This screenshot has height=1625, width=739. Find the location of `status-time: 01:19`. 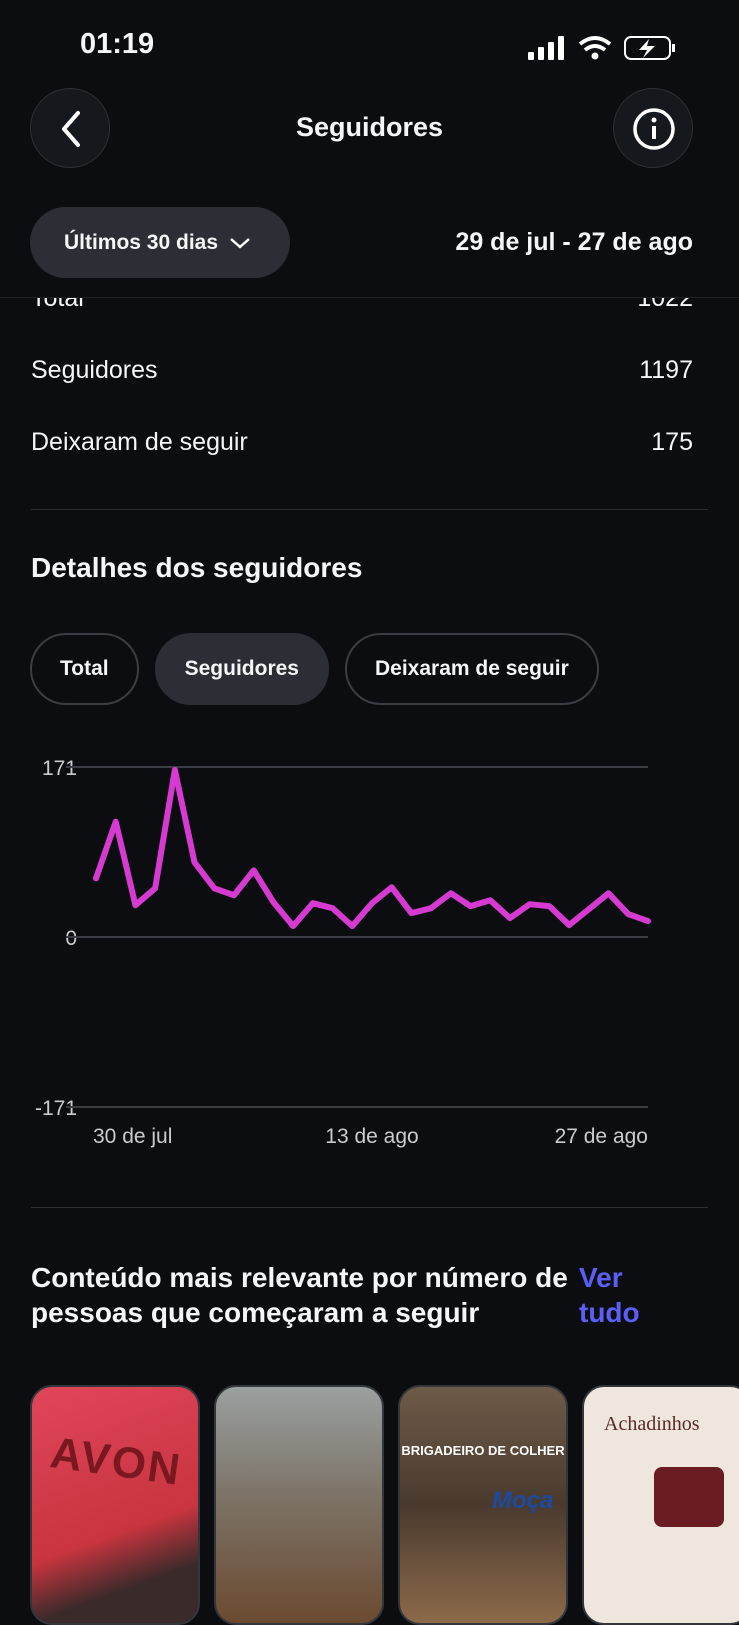

status-time: 01:19 is located at coordinates (117, 44).